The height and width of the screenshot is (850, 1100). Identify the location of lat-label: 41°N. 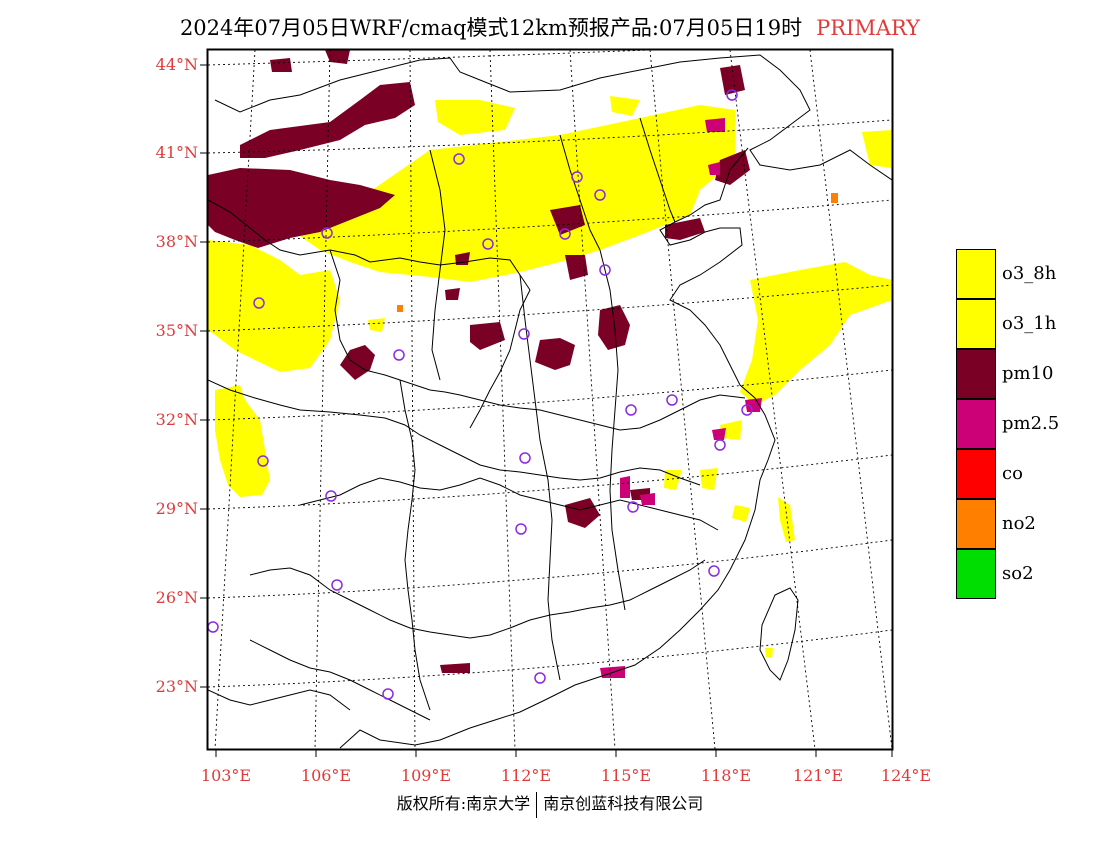
(176, 152).